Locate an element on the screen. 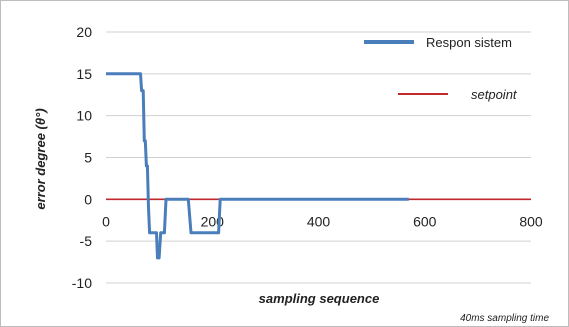  y-tick-label: 15 is located at coordinates (84, 74).